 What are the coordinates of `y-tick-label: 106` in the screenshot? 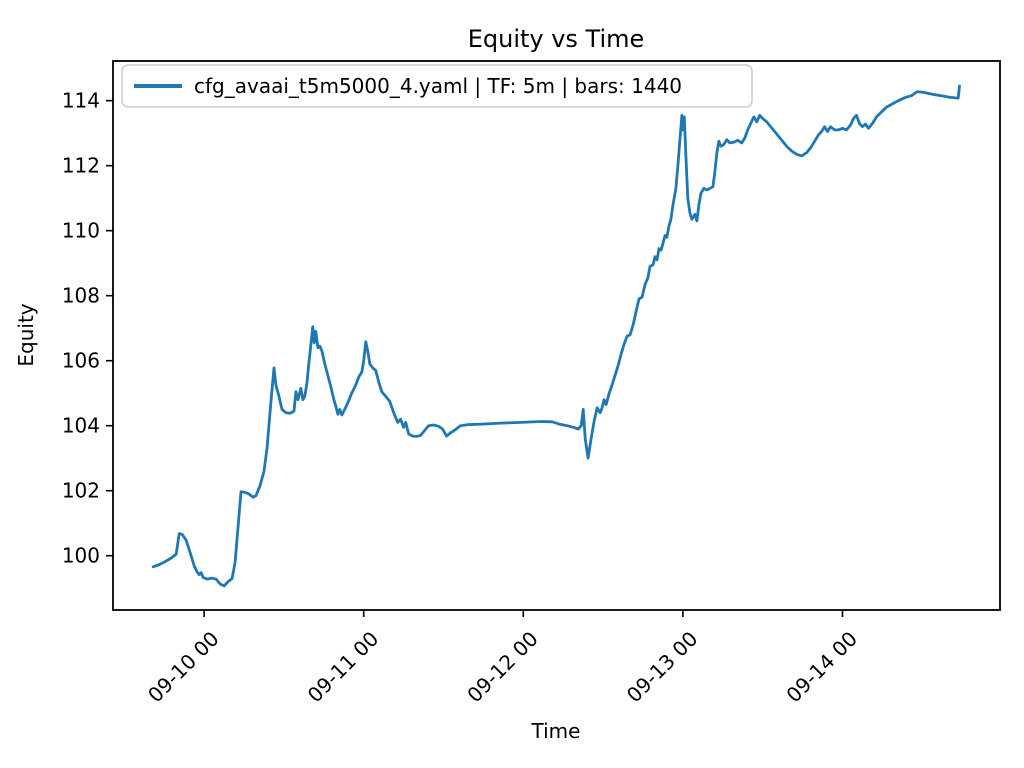 It's located at (81, 361).